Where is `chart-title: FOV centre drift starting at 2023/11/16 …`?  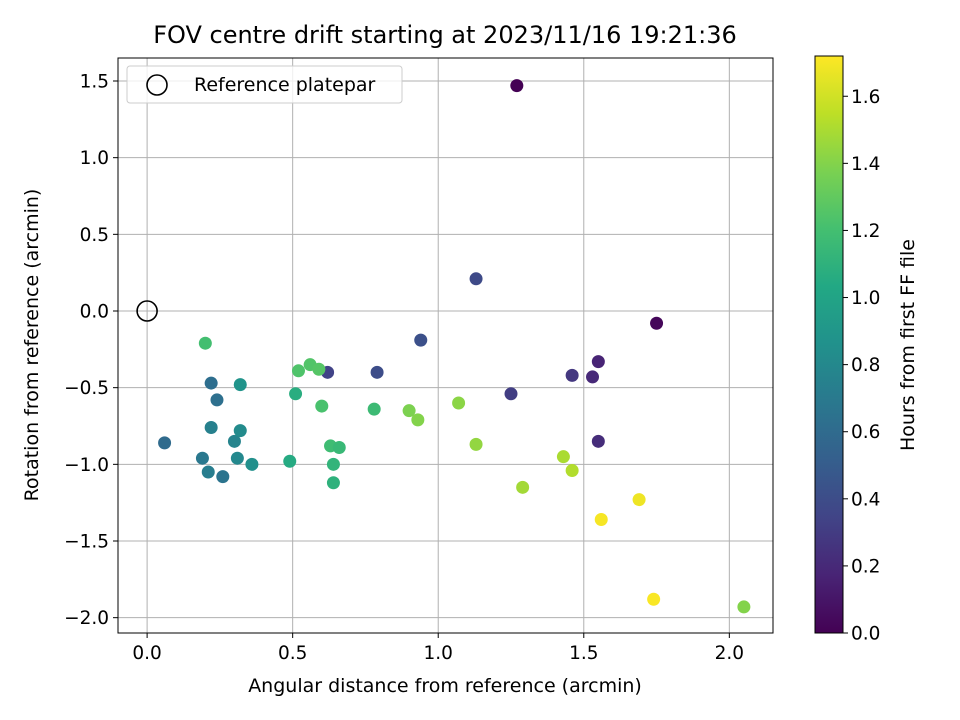 chart-title: FOV centre drift starting at 2023/11/16 … is located at coordinates (445, 35).